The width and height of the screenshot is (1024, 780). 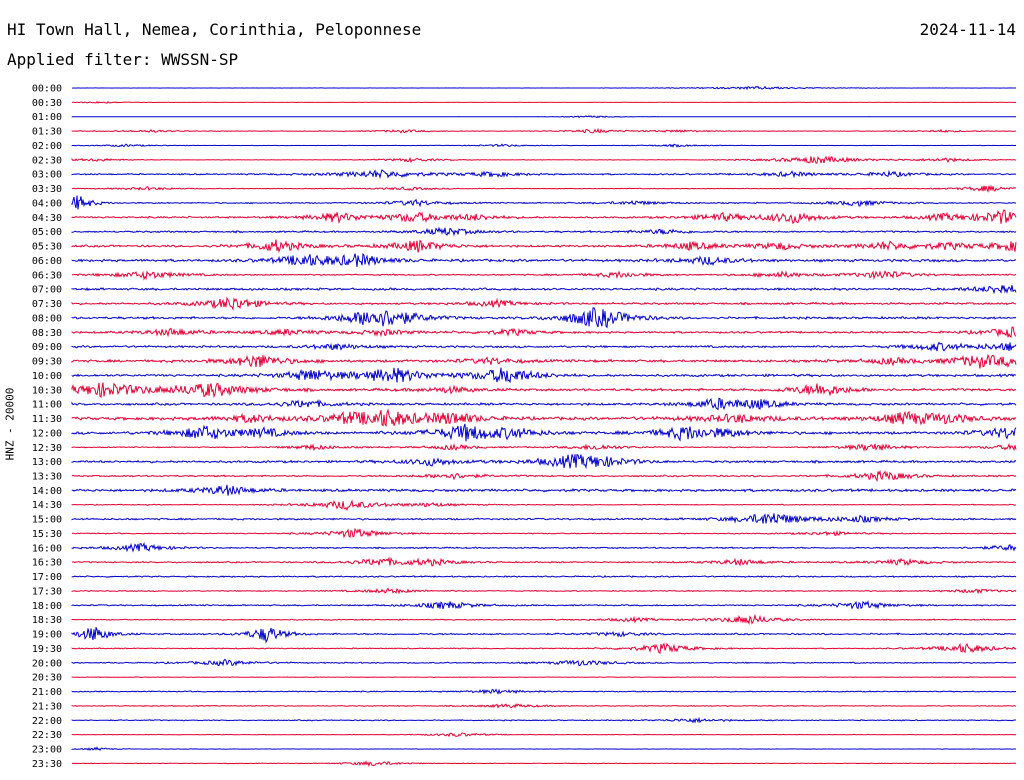 What do you see at coordinates (47, 563) in the screenshot?
I see `time-label: 16:30` at bounding box center [47, 563].